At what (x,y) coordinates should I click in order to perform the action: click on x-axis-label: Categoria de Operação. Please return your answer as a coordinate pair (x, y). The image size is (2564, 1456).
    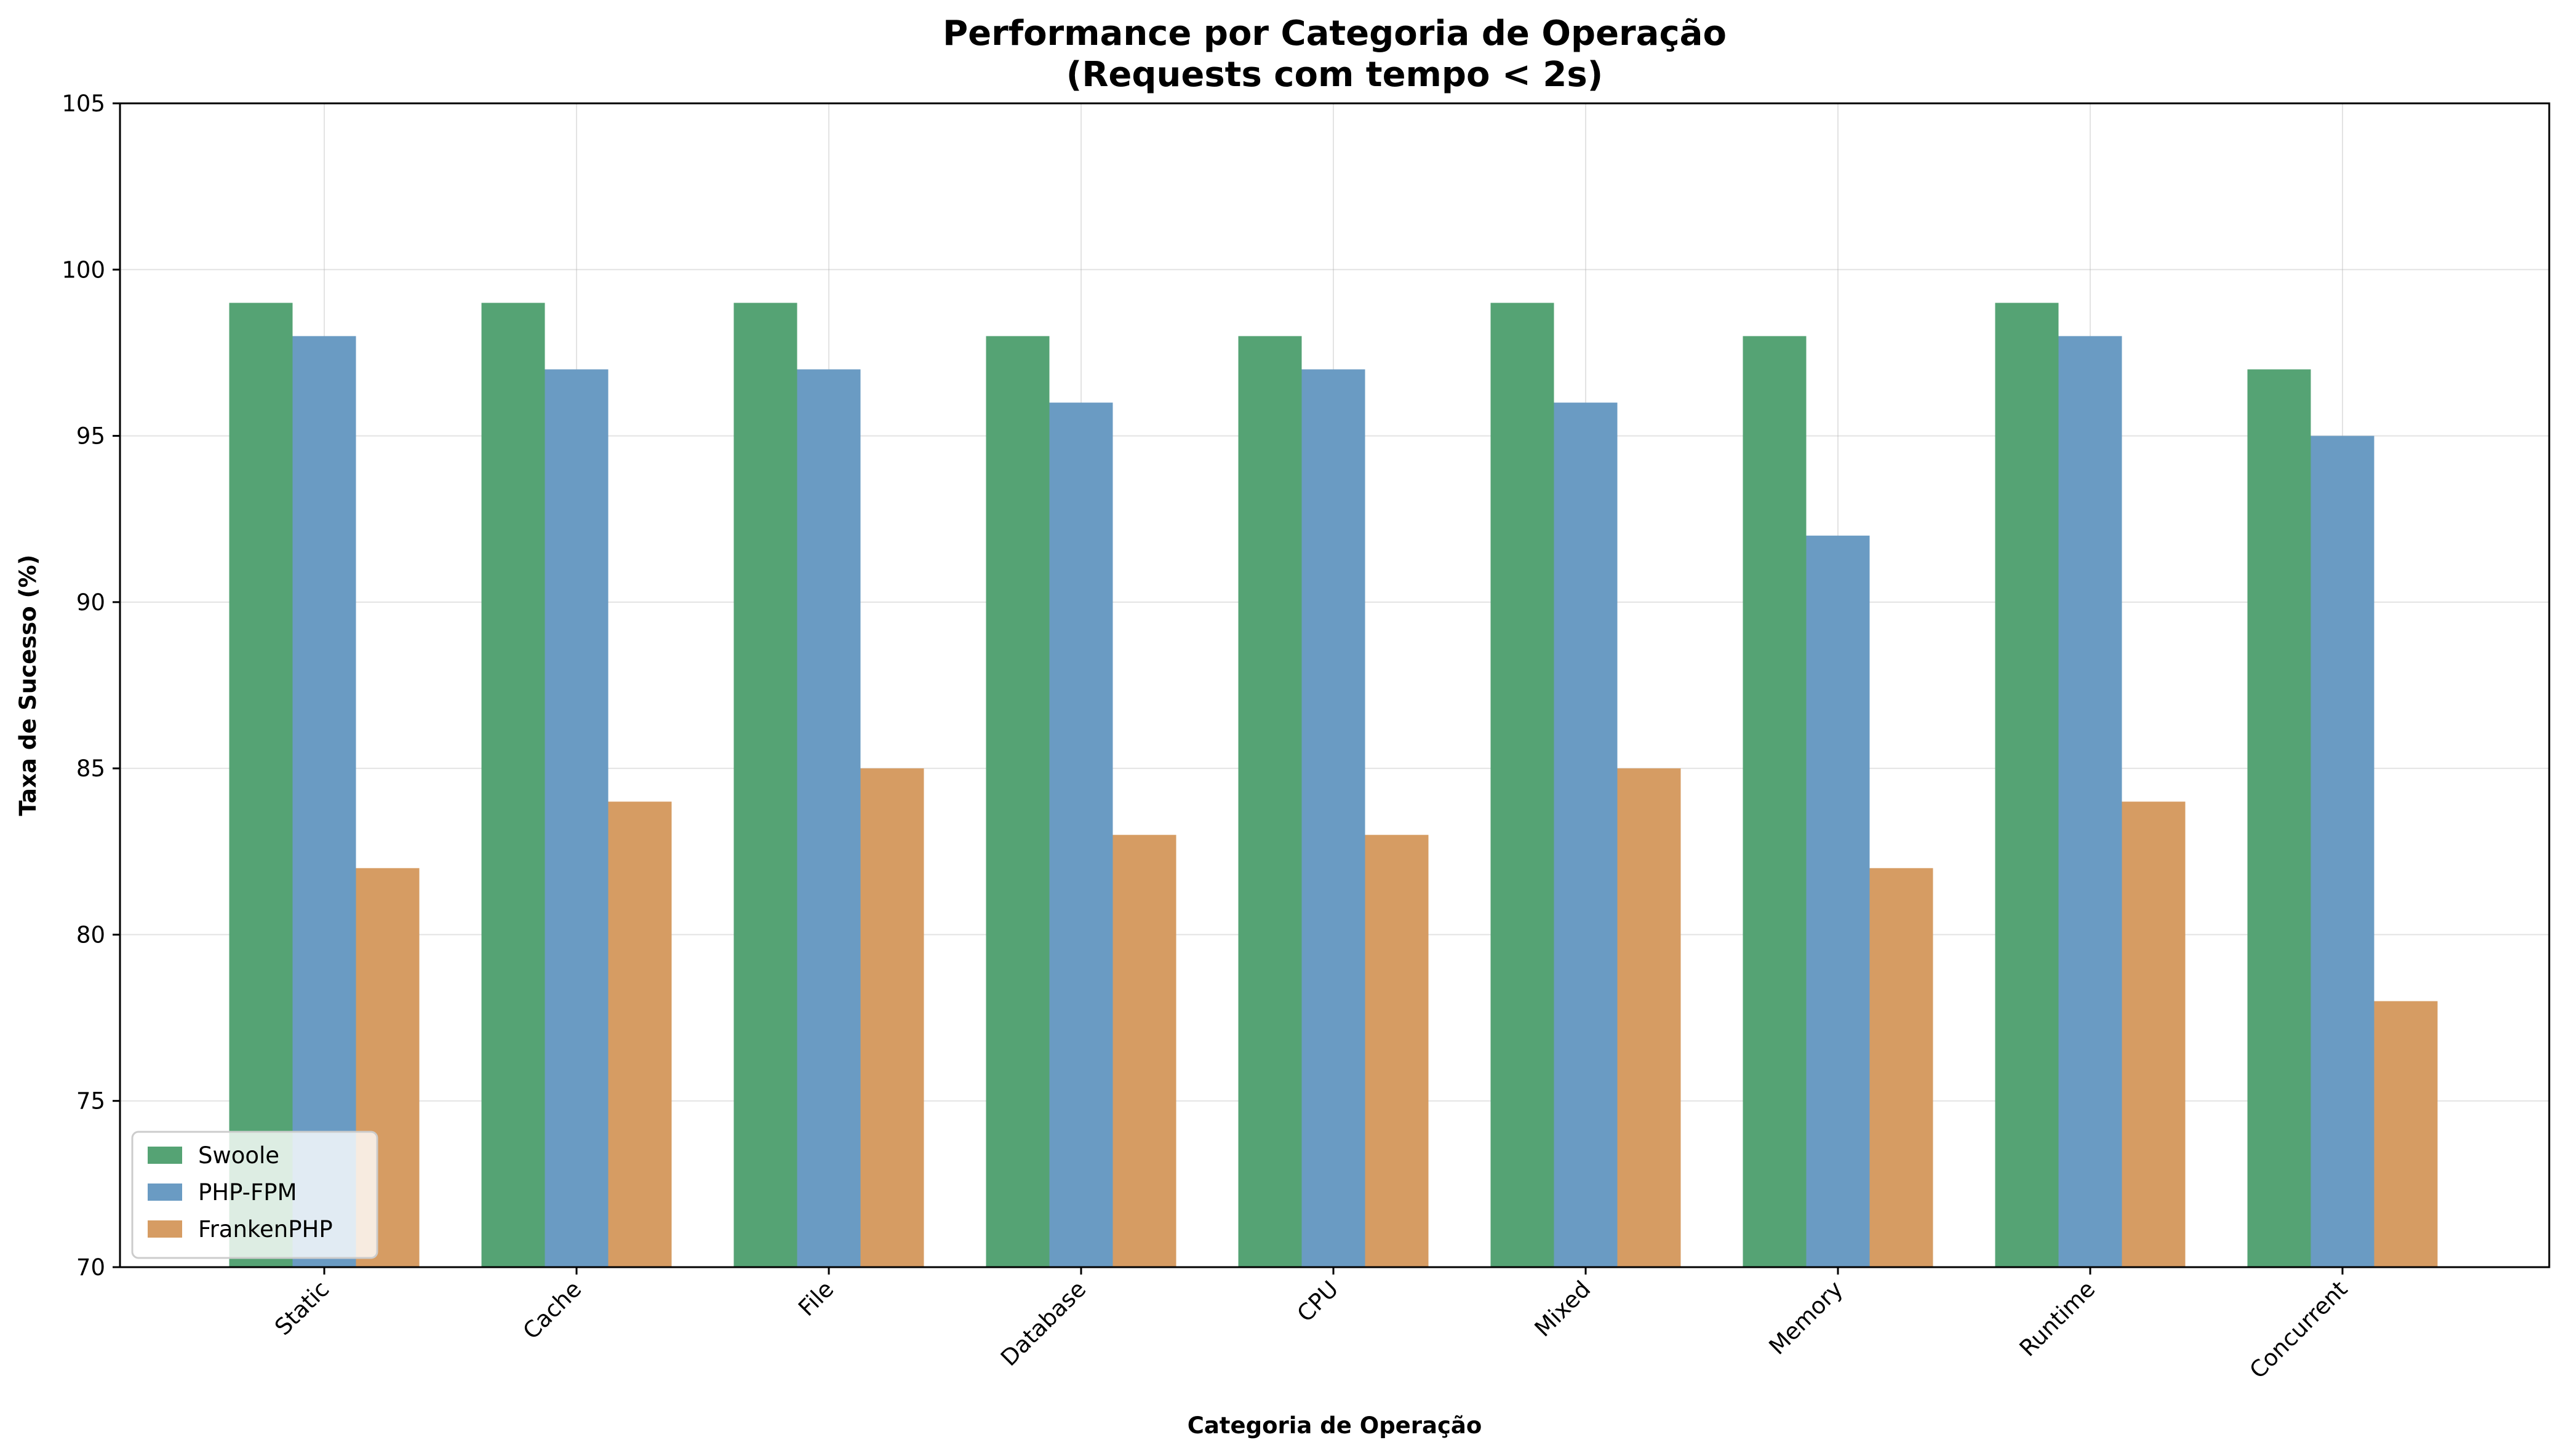
    Looking at the image, I should click on (1335, 1425).